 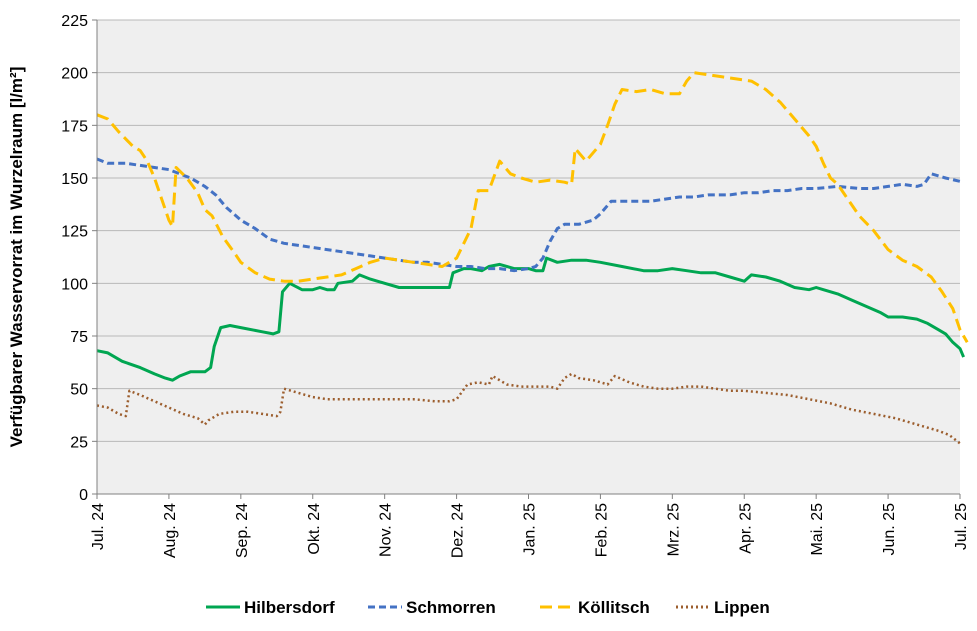 I want to click on x-tick-label: Jun. 25, so click(x=889, y=529).